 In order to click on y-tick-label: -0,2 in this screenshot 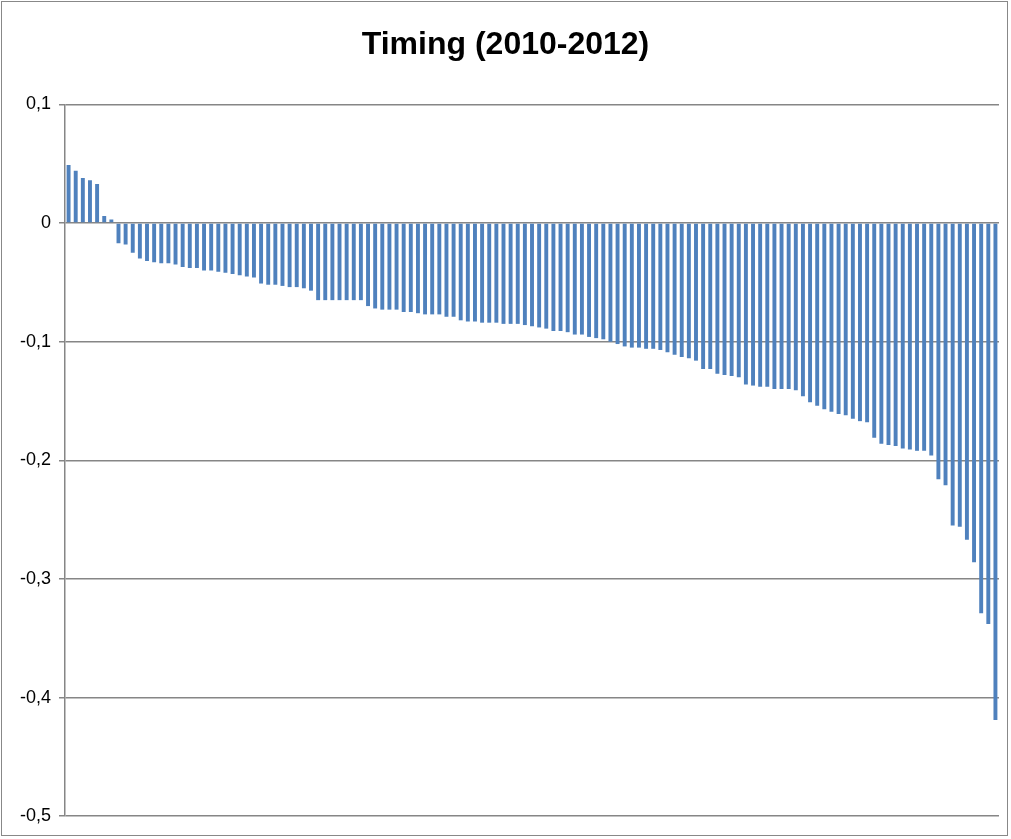, I will do `click(35, 459)`.